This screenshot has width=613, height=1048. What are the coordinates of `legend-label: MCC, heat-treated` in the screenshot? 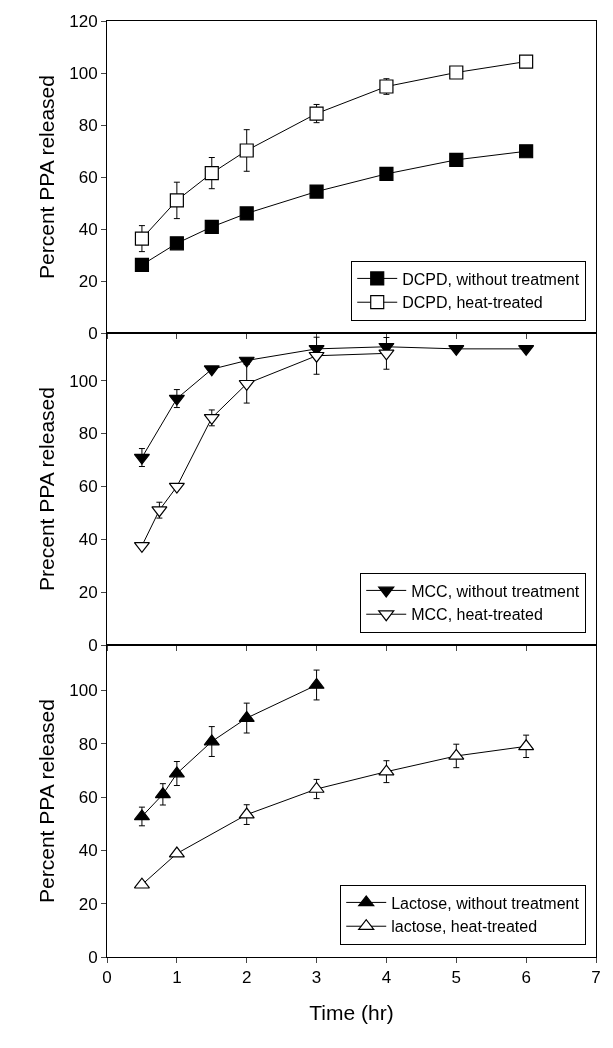 It's located at (477, 615).